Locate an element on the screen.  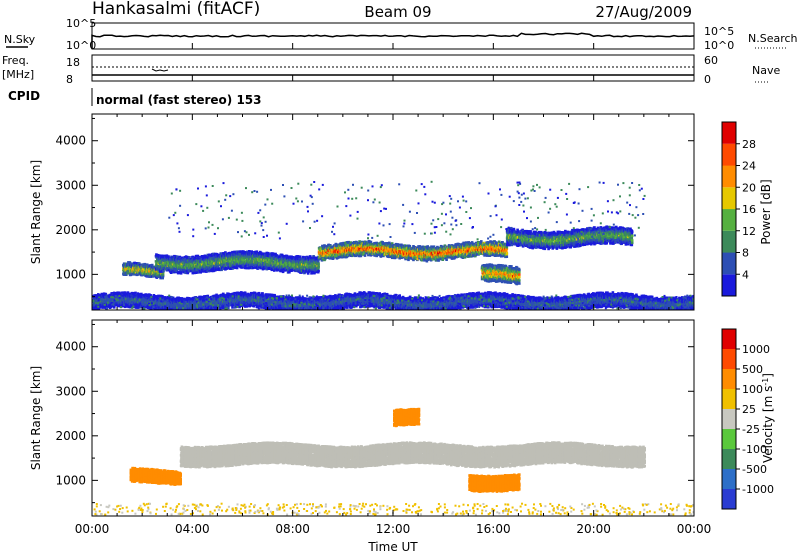
freq-tick-high: 18 is located at coordinates (73, 62).